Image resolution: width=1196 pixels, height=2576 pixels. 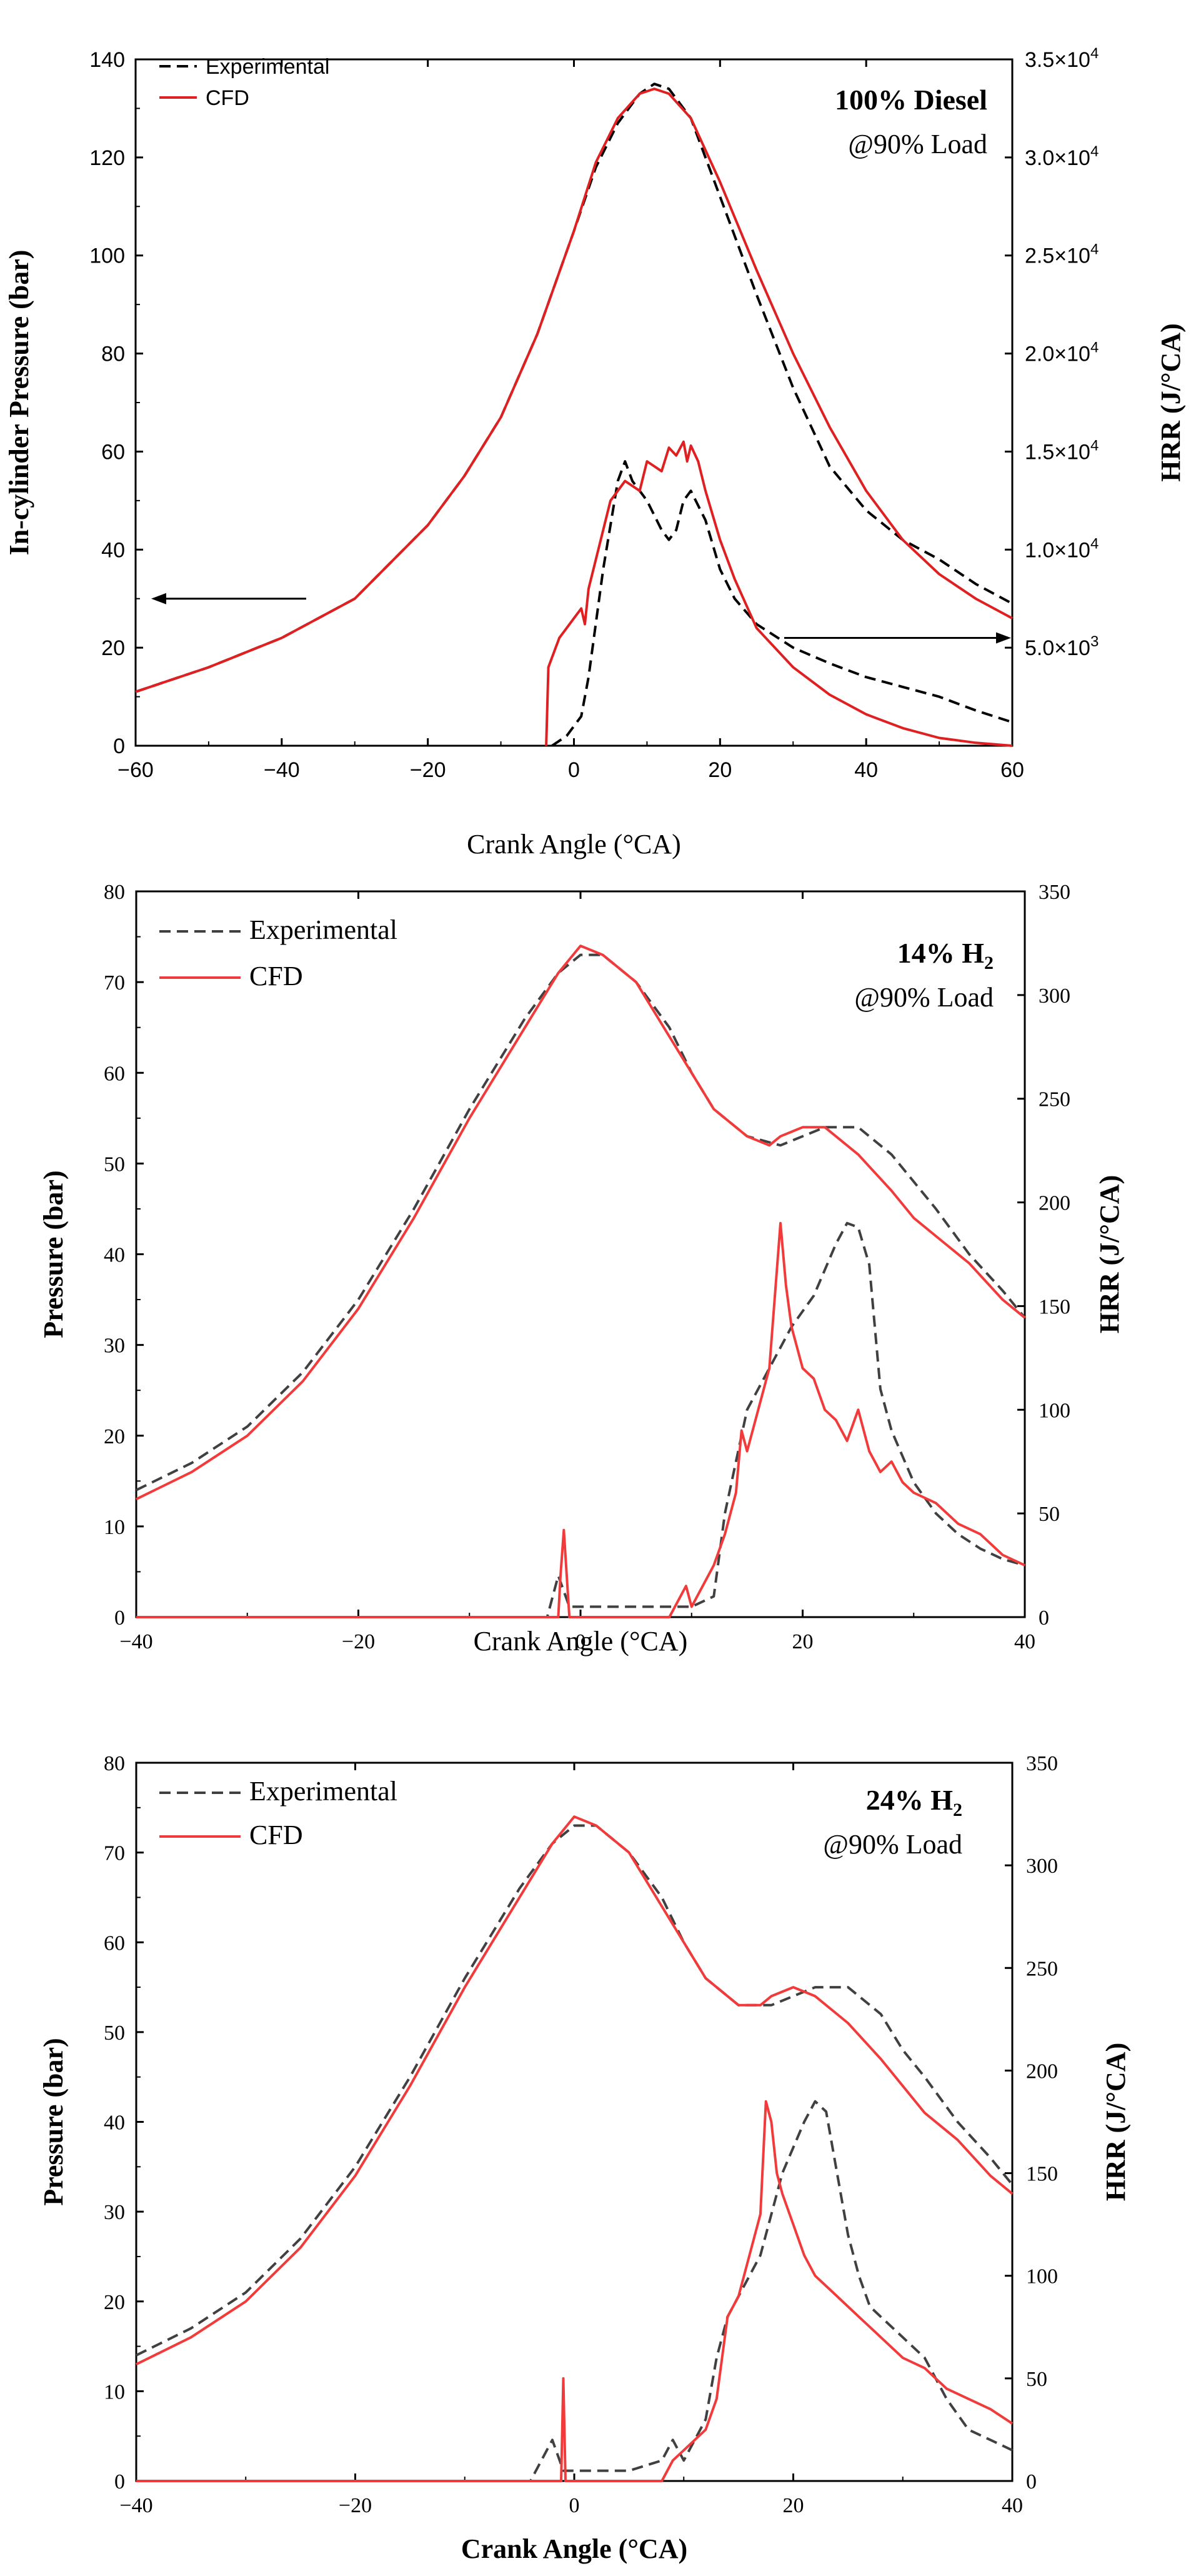 What do you see at coordinates (107, 60) in the screenshot?
I see `y-tick-label: 140` at bounding box center [107, 60].